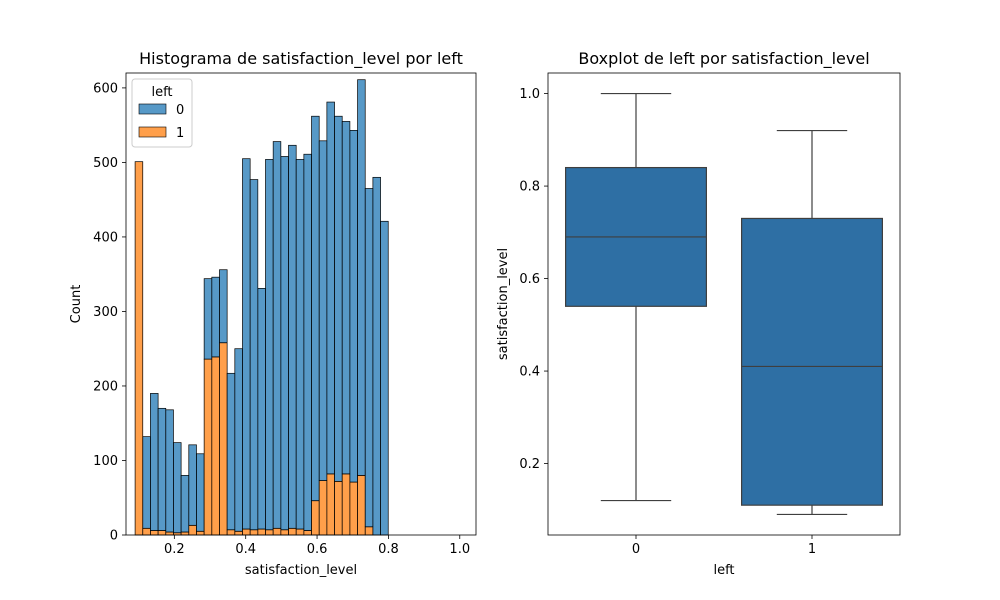 The image size is (1000, 600). Describe the element at coordinates (529, 464) in the screenshot. I see `boxplot-y-tick-label: 0.2` at that location.